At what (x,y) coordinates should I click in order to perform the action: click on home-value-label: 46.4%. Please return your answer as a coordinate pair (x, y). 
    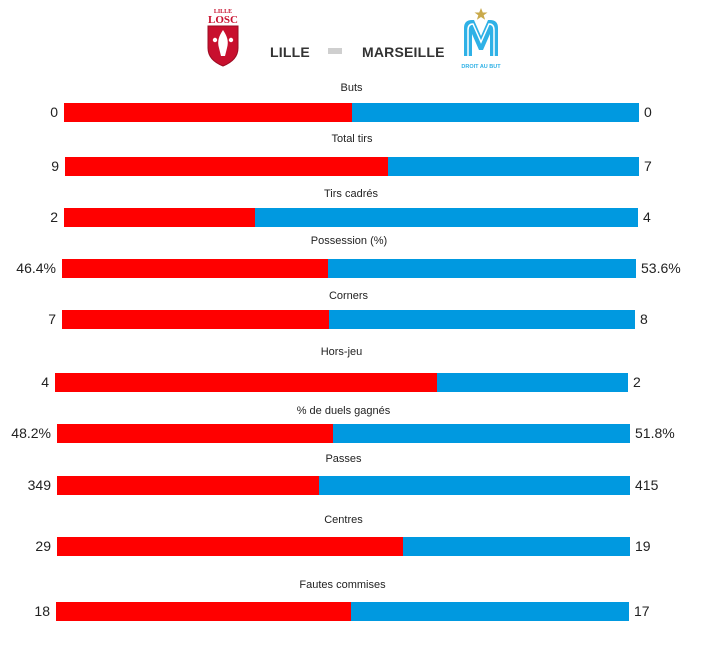
    Looking at the image, I should click on (36, 268).